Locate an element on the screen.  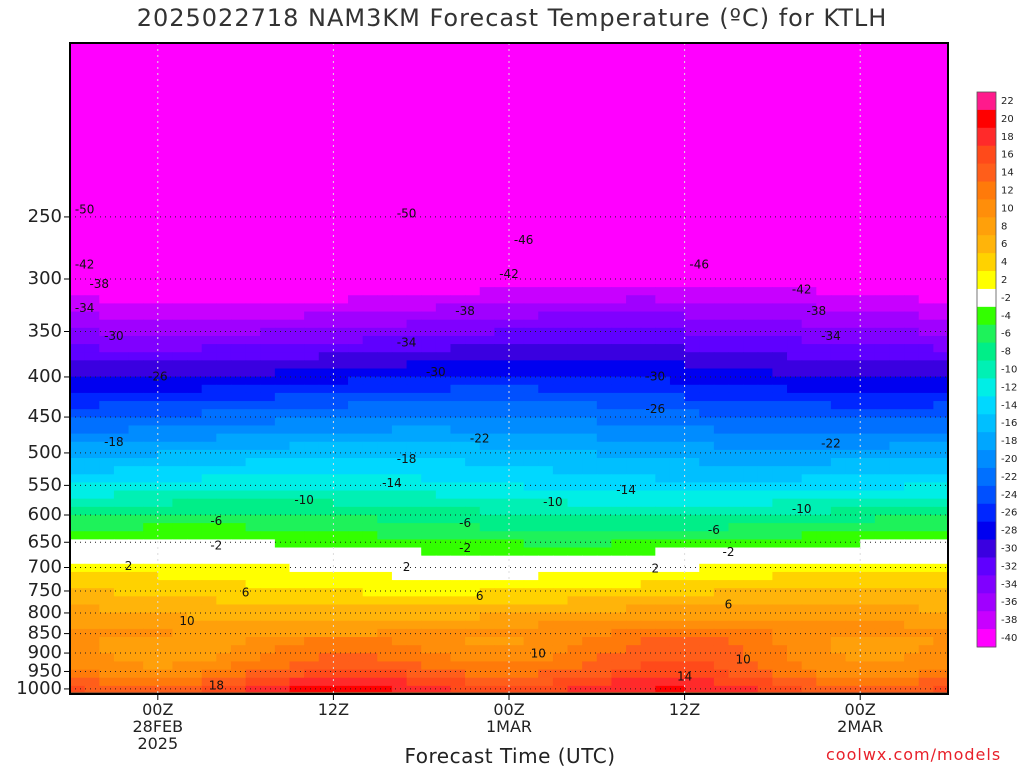
colorbar-label: -34 is located at coordinates (1009, 584).